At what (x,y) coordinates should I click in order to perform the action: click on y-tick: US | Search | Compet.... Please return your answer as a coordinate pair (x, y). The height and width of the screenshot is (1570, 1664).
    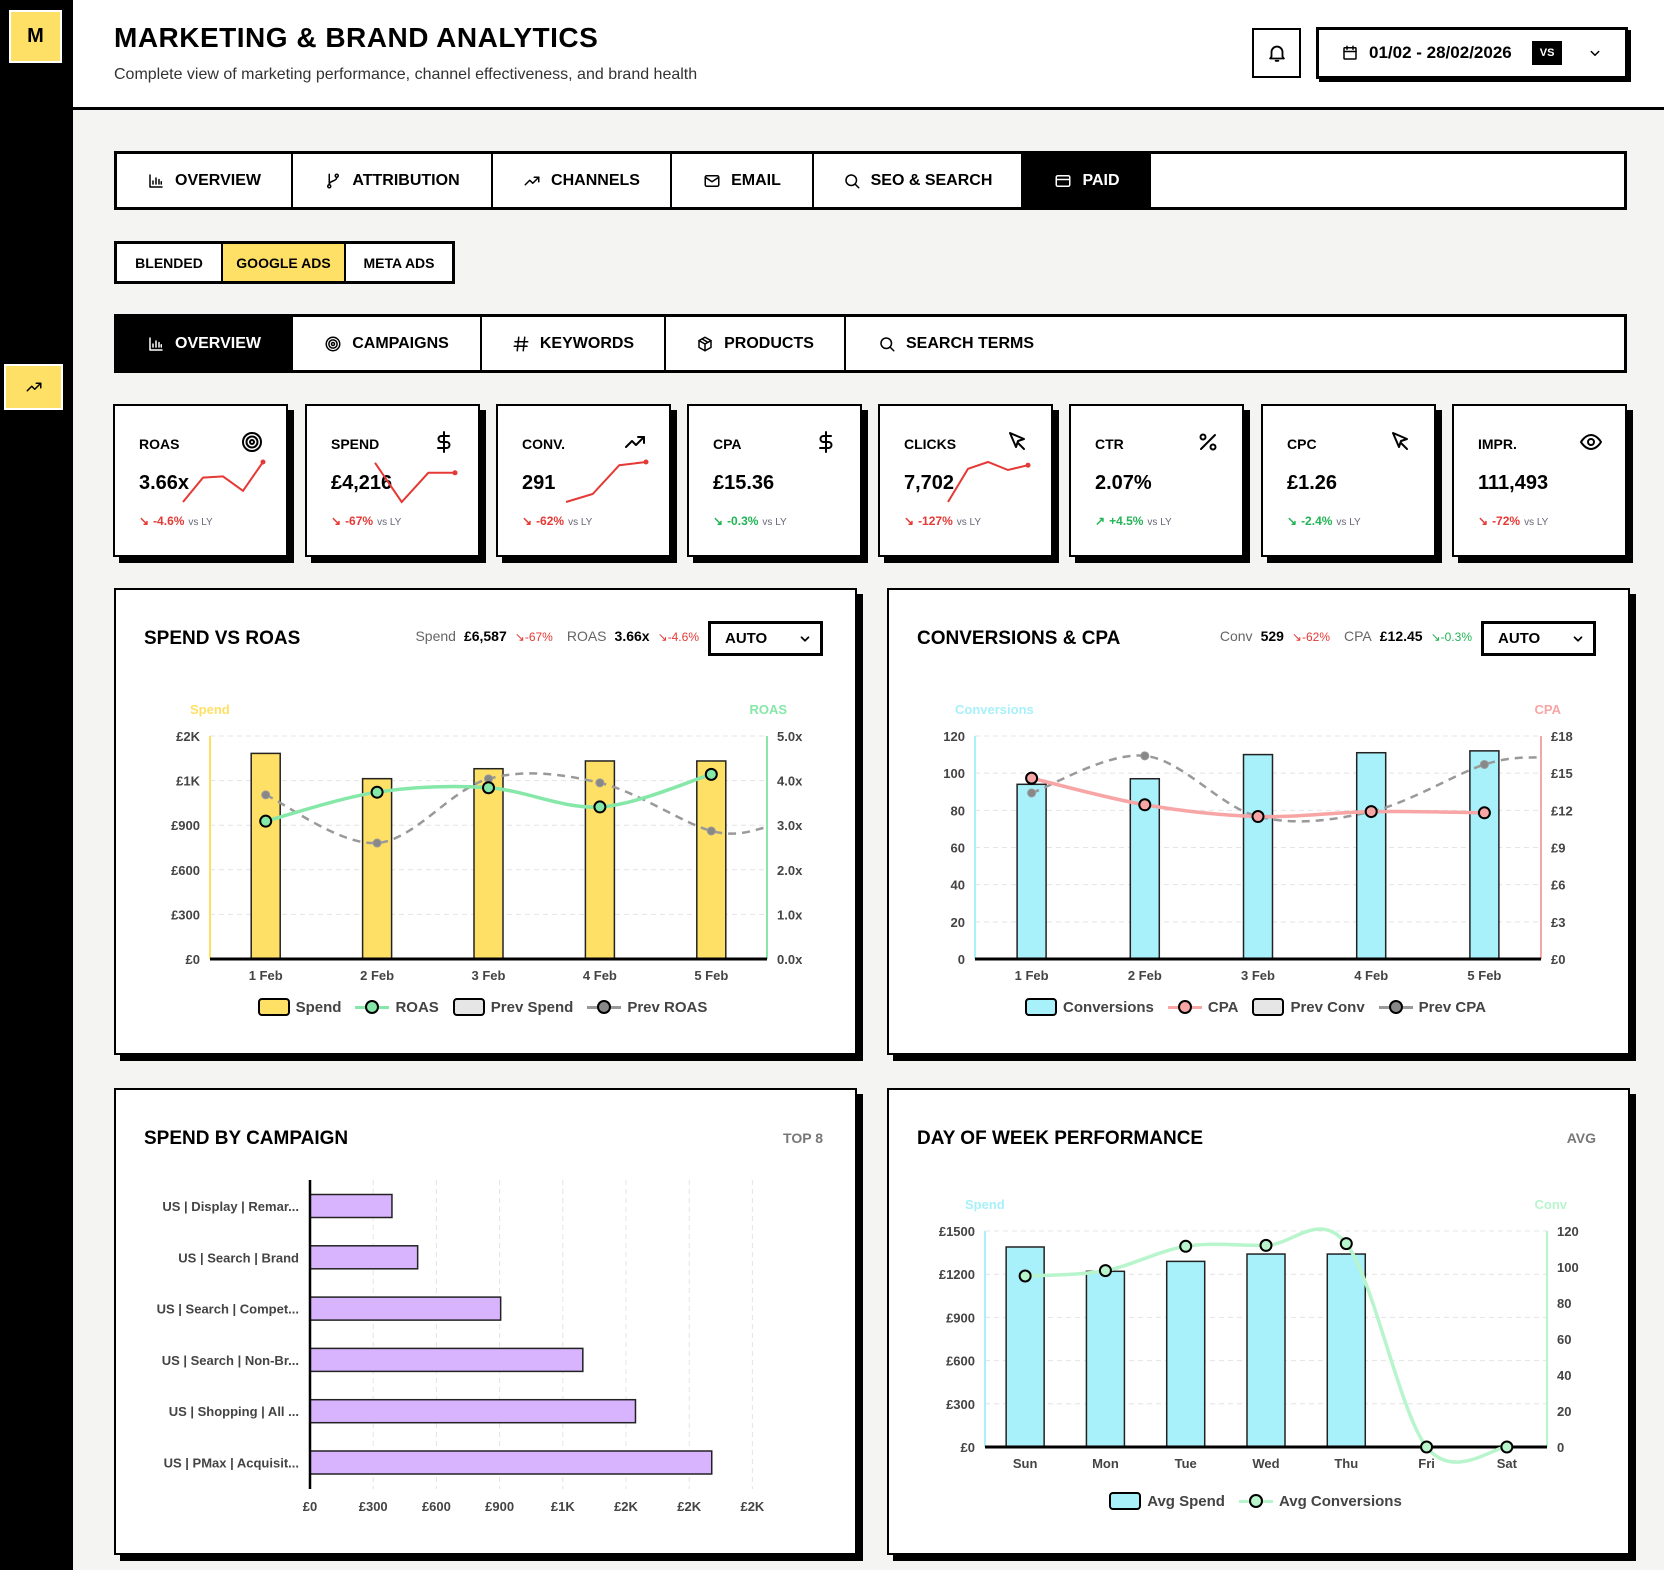
    Looking at the image, I should click on (228, 1309).